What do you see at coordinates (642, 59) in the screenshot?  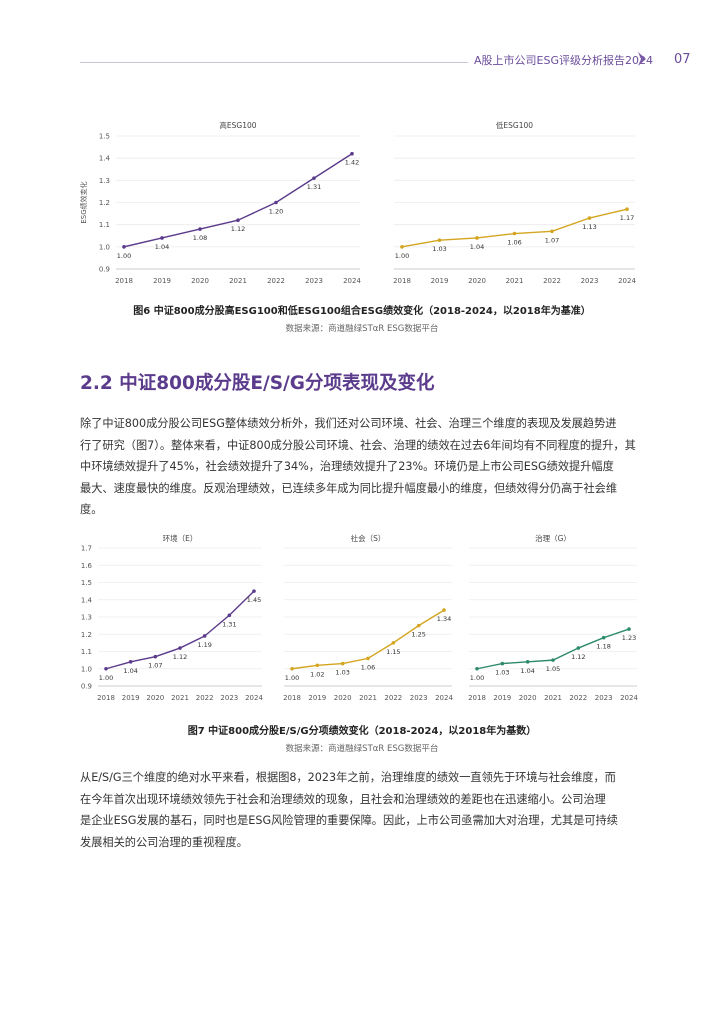 I see `chevron-right-icon` at bounding box center [642, 59].